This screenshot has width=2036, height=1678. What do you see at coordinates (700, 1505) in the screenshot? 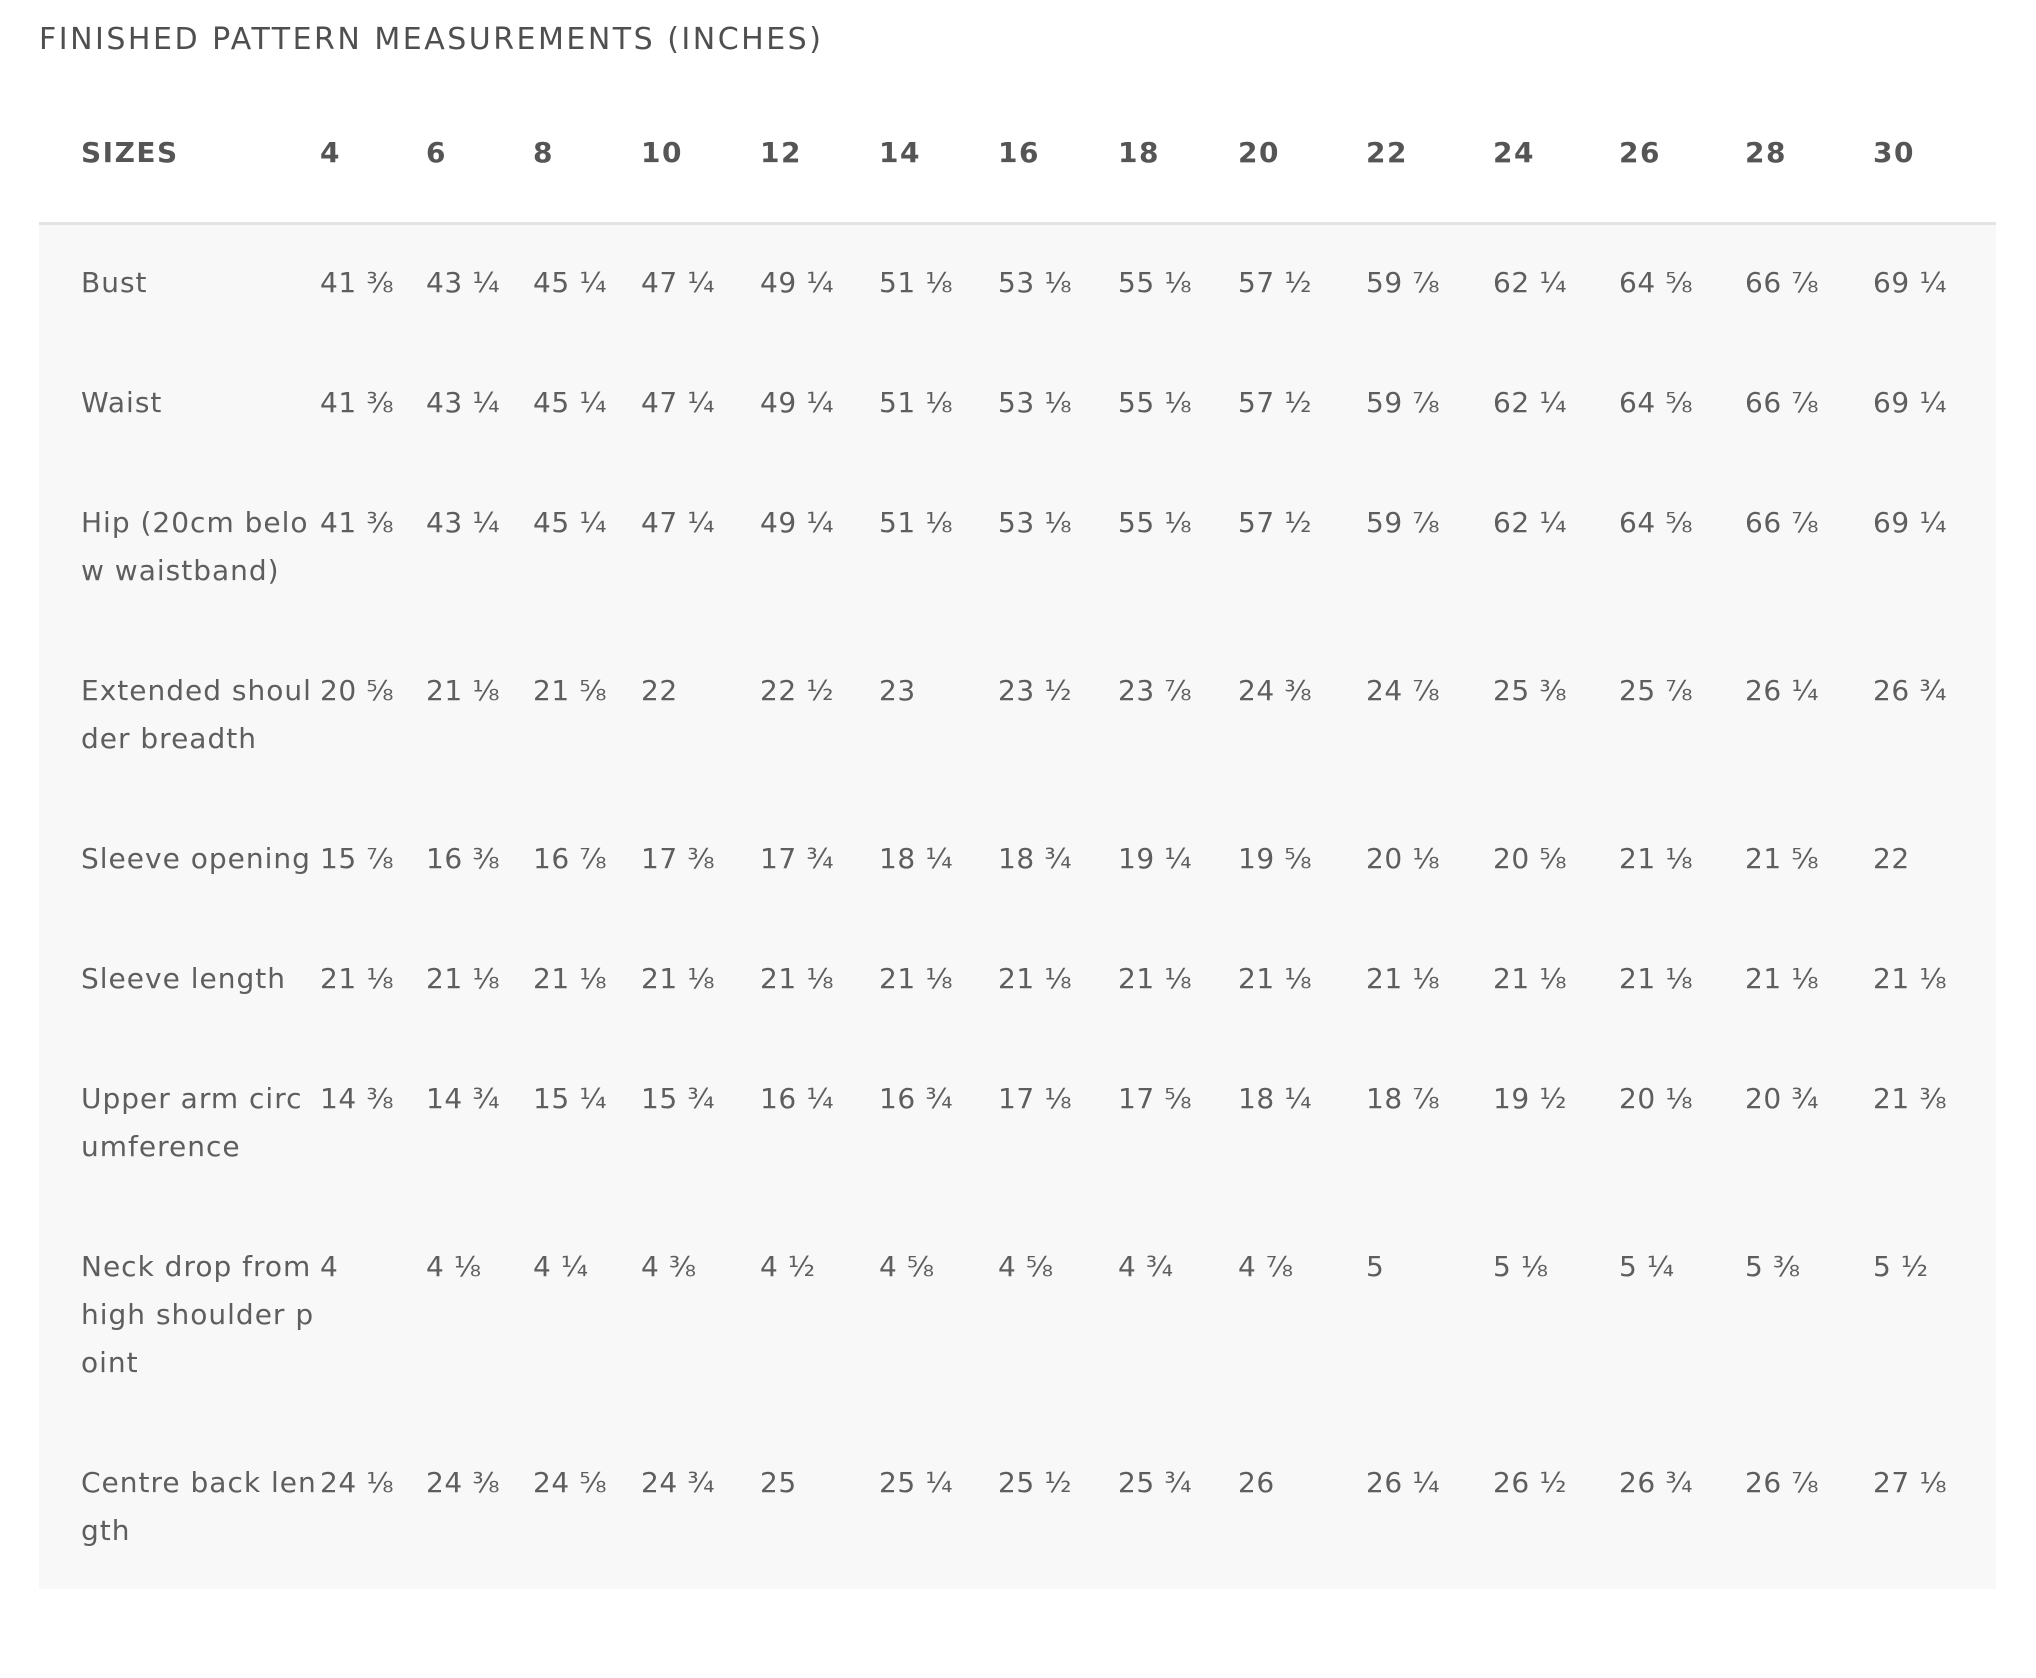
I see `measurement-cell: 24 ¾` at bounding box center [700, 1505].